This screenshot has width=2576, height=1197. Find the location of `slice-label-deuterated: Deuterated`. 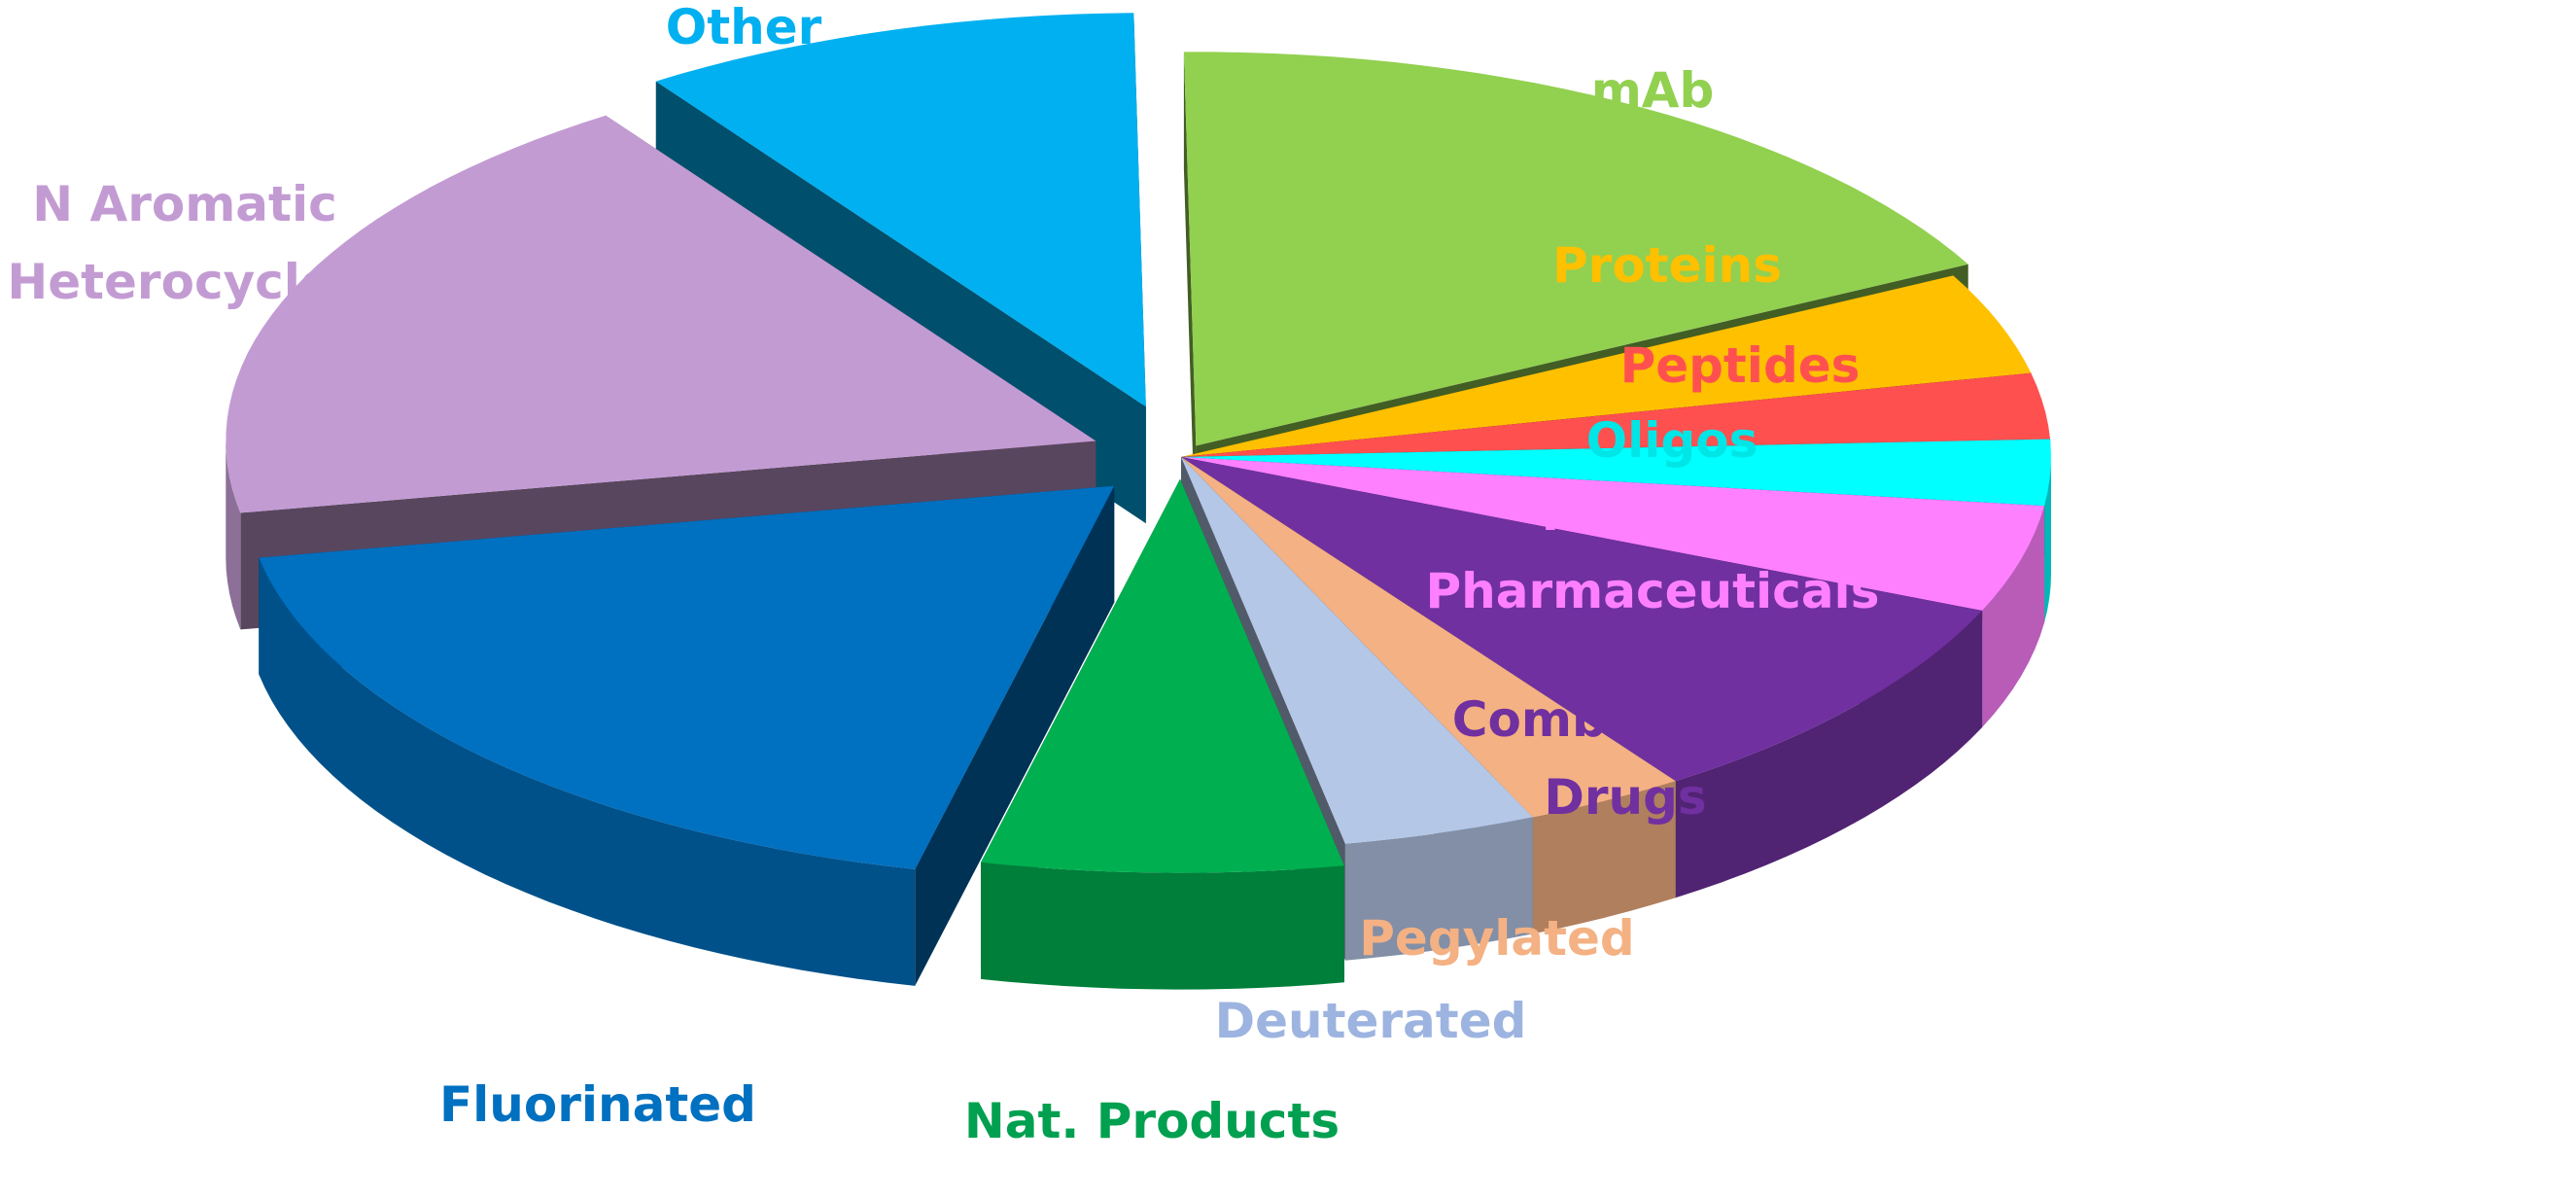

slice-label-deuterated: Deuterated is located at coordinates (1371, 1021).